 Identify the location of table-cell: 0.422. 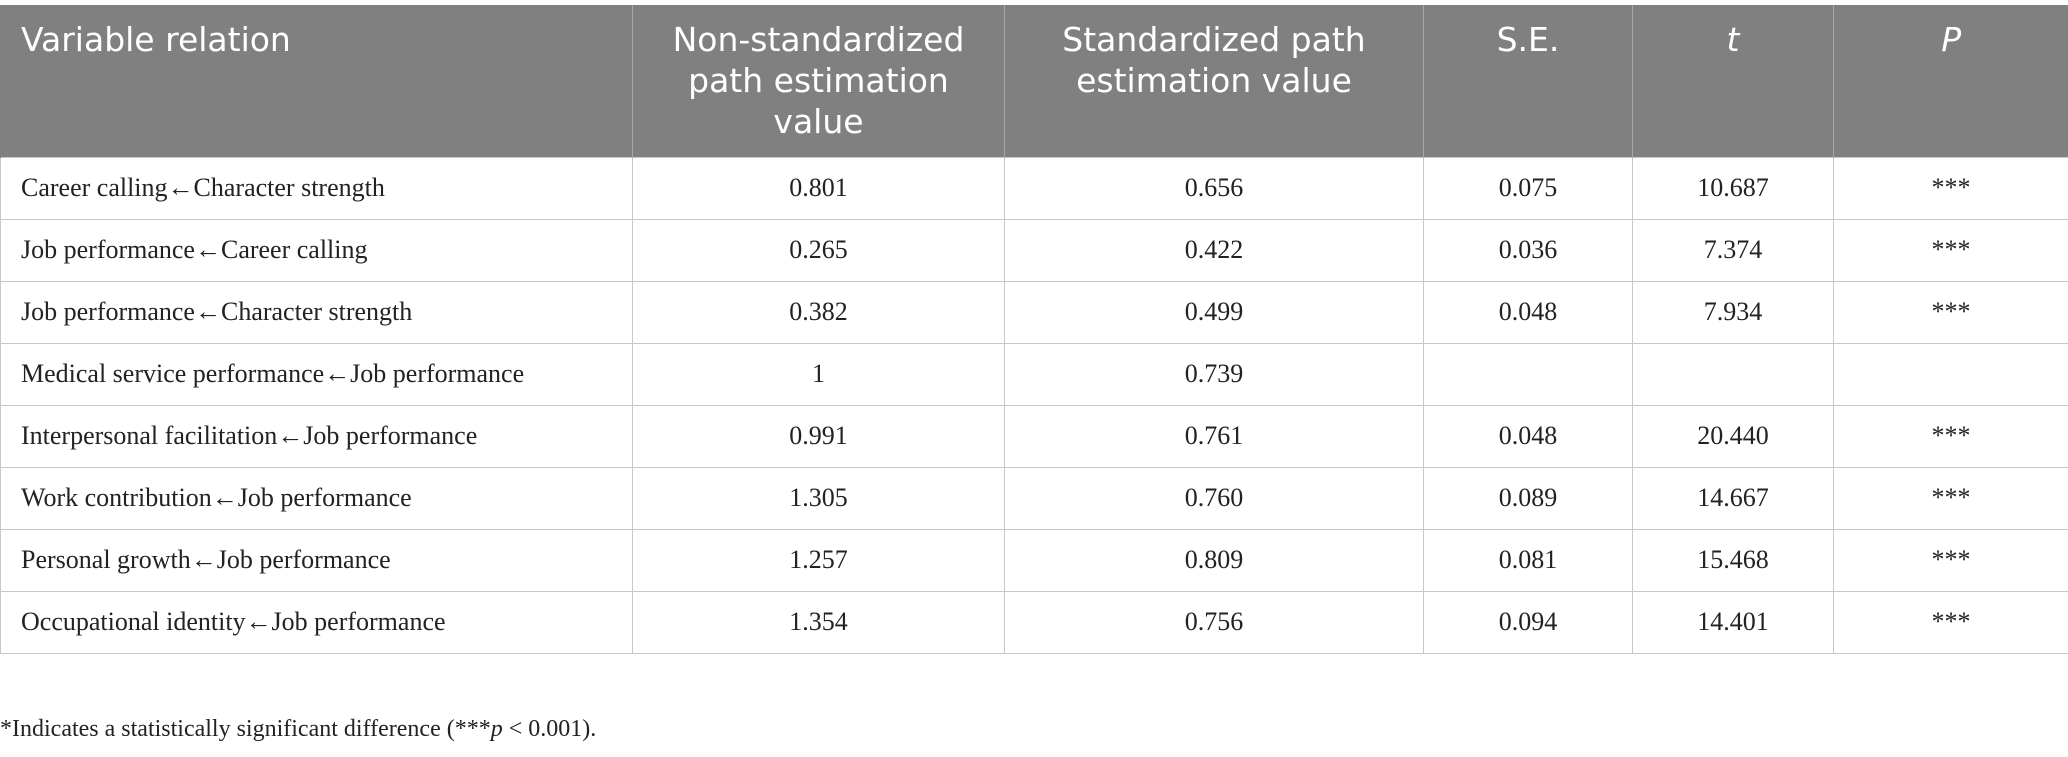
(1214, 250).